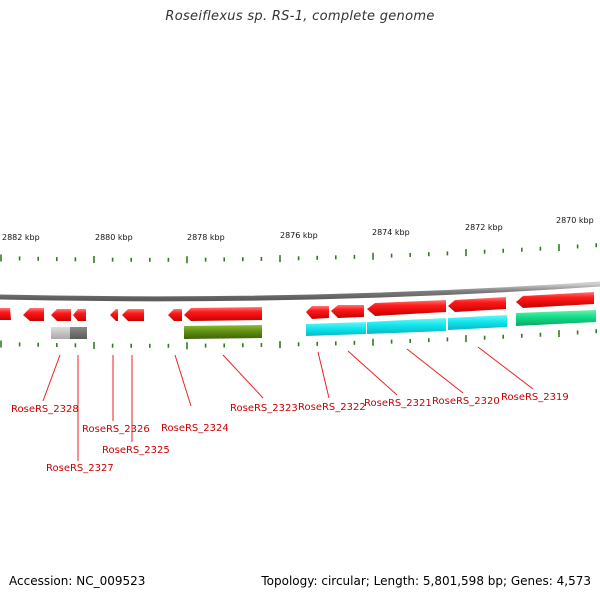  What do you see at coordinates (299, 339) in the screenshot?
I see `scale-ticks-bottom` at bounding box center [299, 339].